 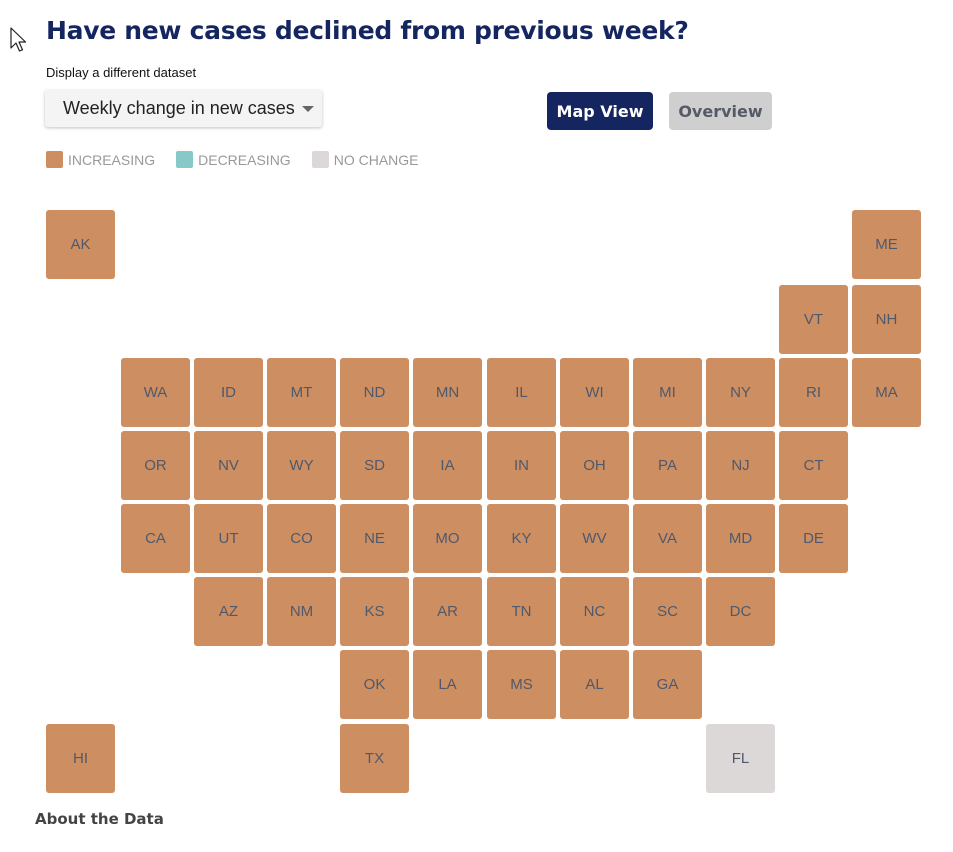 What do you see at coordinates (594, 392) in the screenshot?
I see `state-tile-wi: WI` at bounding box center [594, 392].